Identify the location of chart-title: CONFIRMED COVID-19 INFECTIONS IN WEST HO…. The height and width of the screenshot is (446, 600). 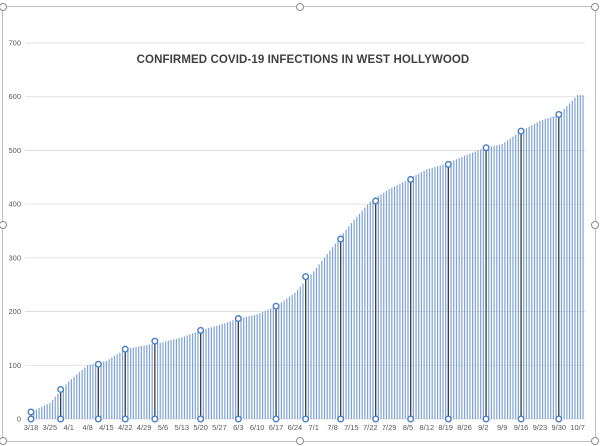
(303, 60).